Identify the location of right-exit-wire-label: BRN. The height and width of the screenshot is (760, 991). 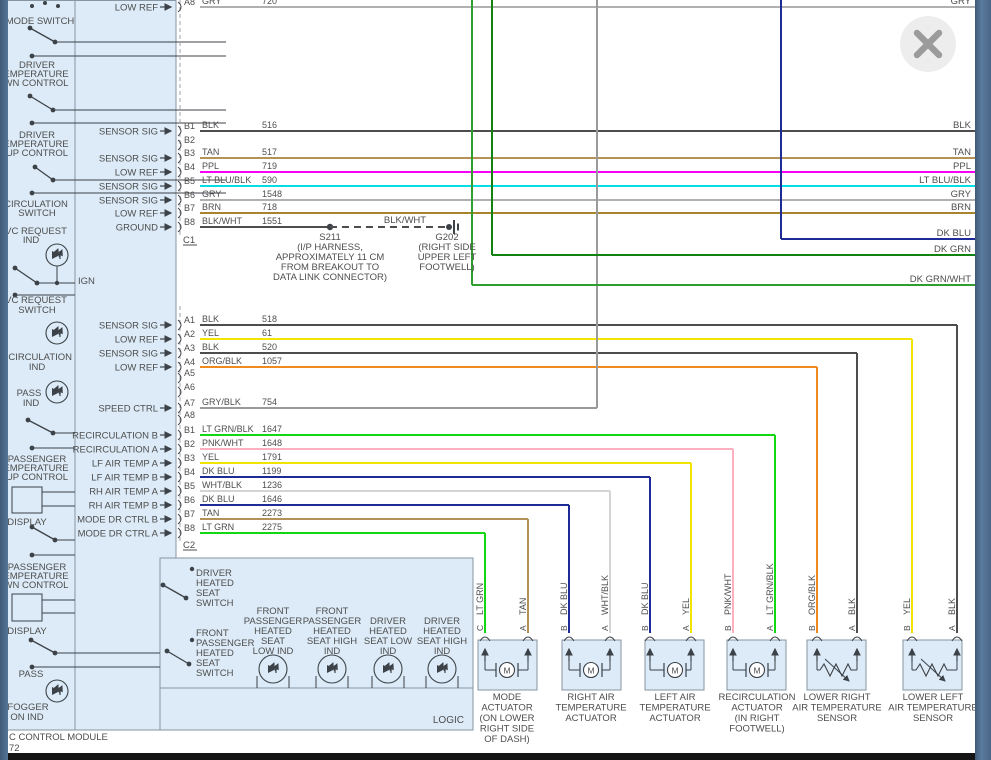
(961, 207).